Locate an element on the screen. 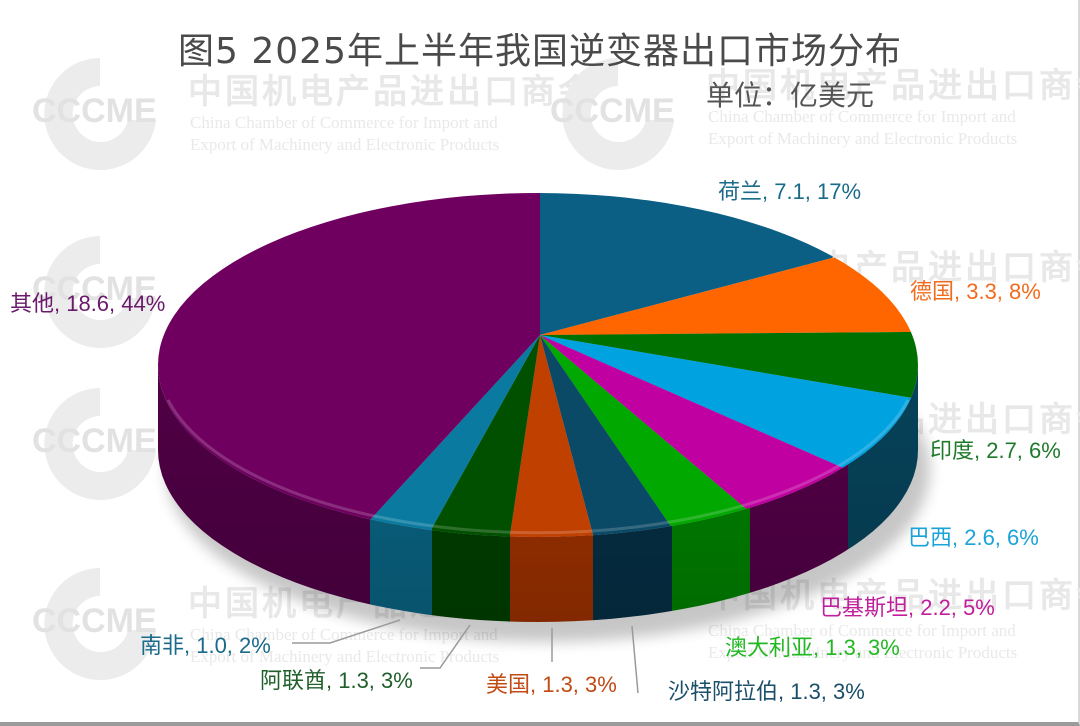 The width and height of the screenshot is (1080, 726). label-india: 印度, 2.7, 6% is located at coordinates (995, 450).